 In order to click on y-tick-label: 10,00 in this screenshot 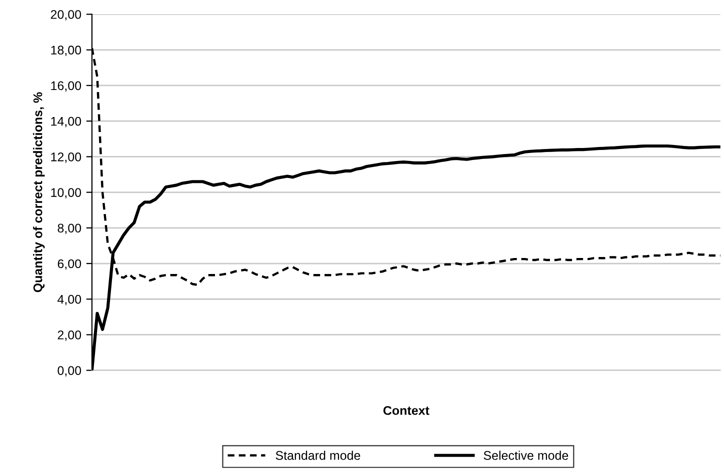, I will do `click(66, 193)`.